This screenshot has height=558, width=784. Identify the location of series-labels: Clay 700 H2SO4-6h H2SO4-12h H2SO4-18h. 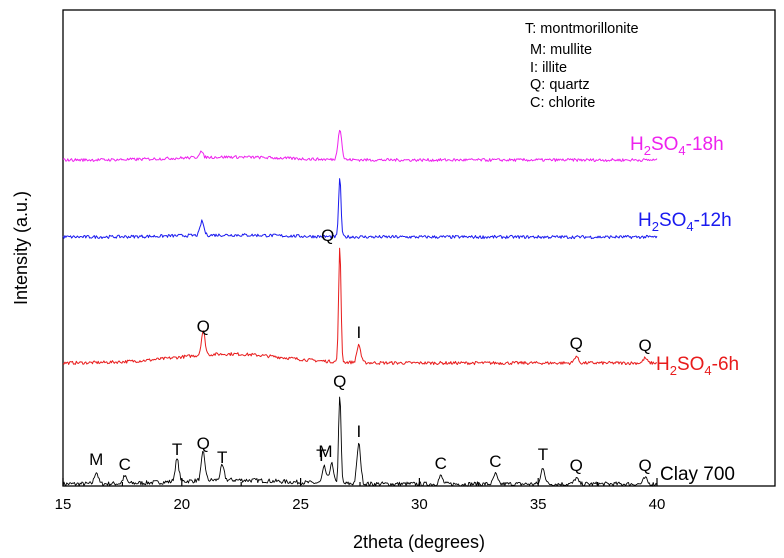
(684, 309).